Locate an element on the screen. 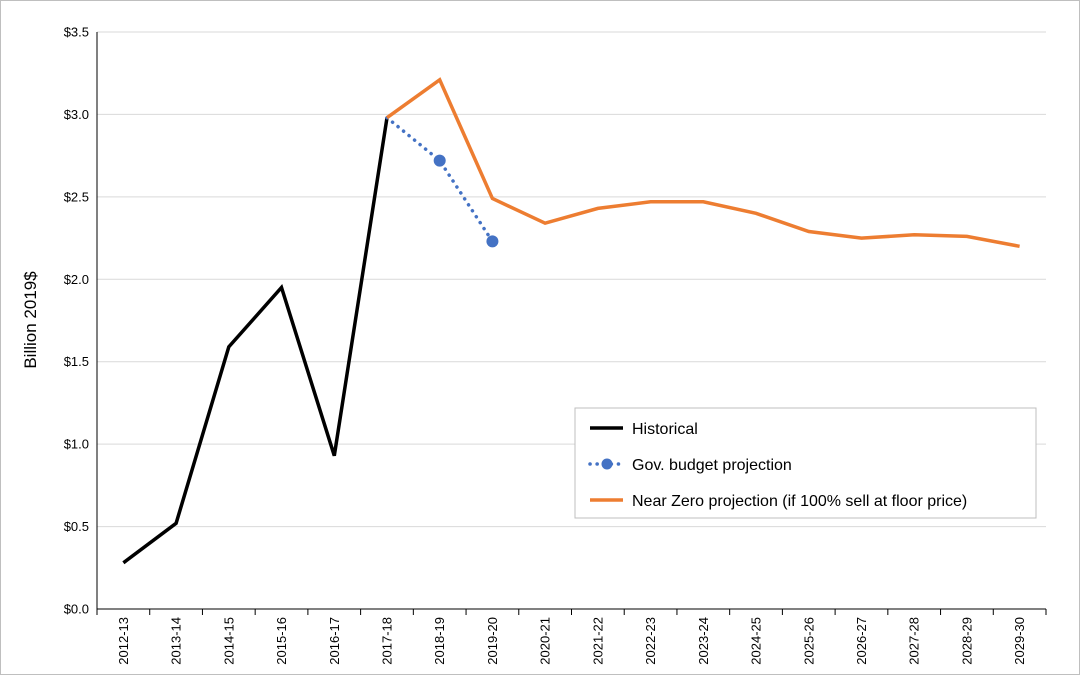 This screenshot has height=675, width=1080. x-tick-label: 2027-28 is located at coordinates (914, 641).